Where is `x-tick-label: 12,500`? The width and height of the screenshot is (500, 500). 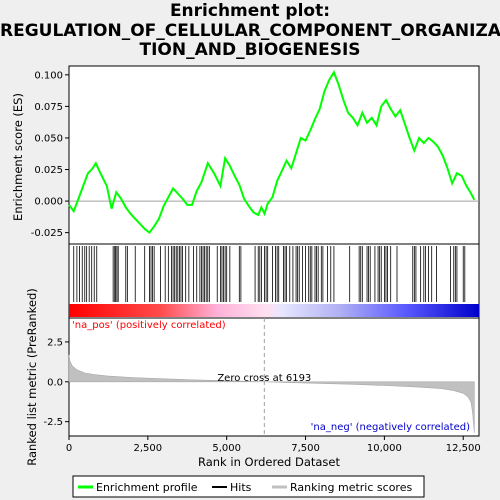 x-tick-label: 12,500 is located at coordinates (463, 448).